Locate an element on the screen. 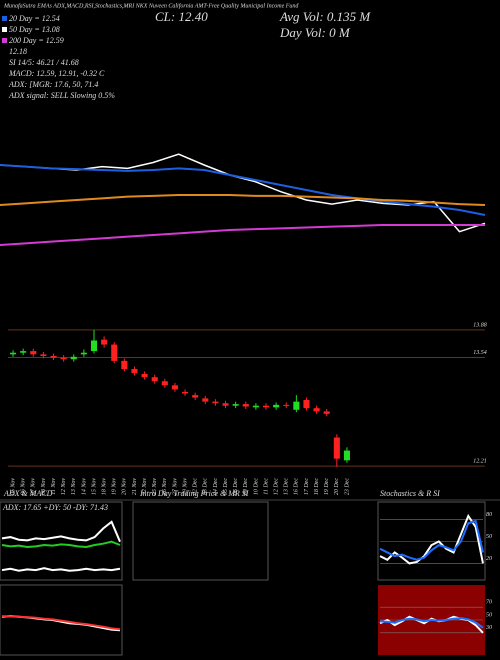  y-tick-label: 13.54 is located at coordinates (480, 352).